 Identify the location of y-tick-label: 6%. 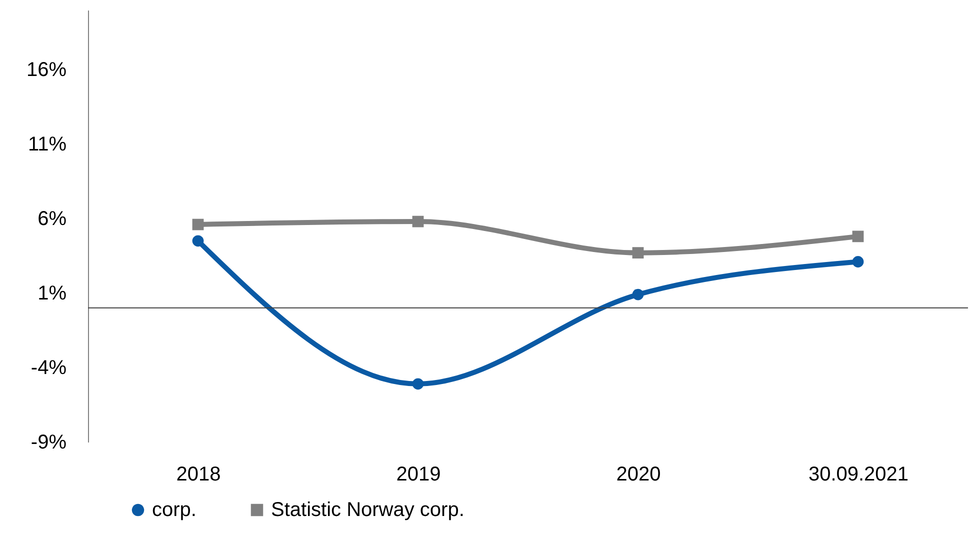
(52, 219).